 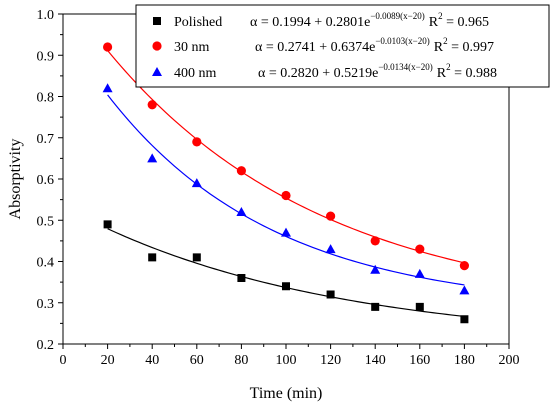 What do you see at coordinates (46, 56) in the screenshot?
I see `y-tick-label: 0.9` at bounding box center [46, 56].